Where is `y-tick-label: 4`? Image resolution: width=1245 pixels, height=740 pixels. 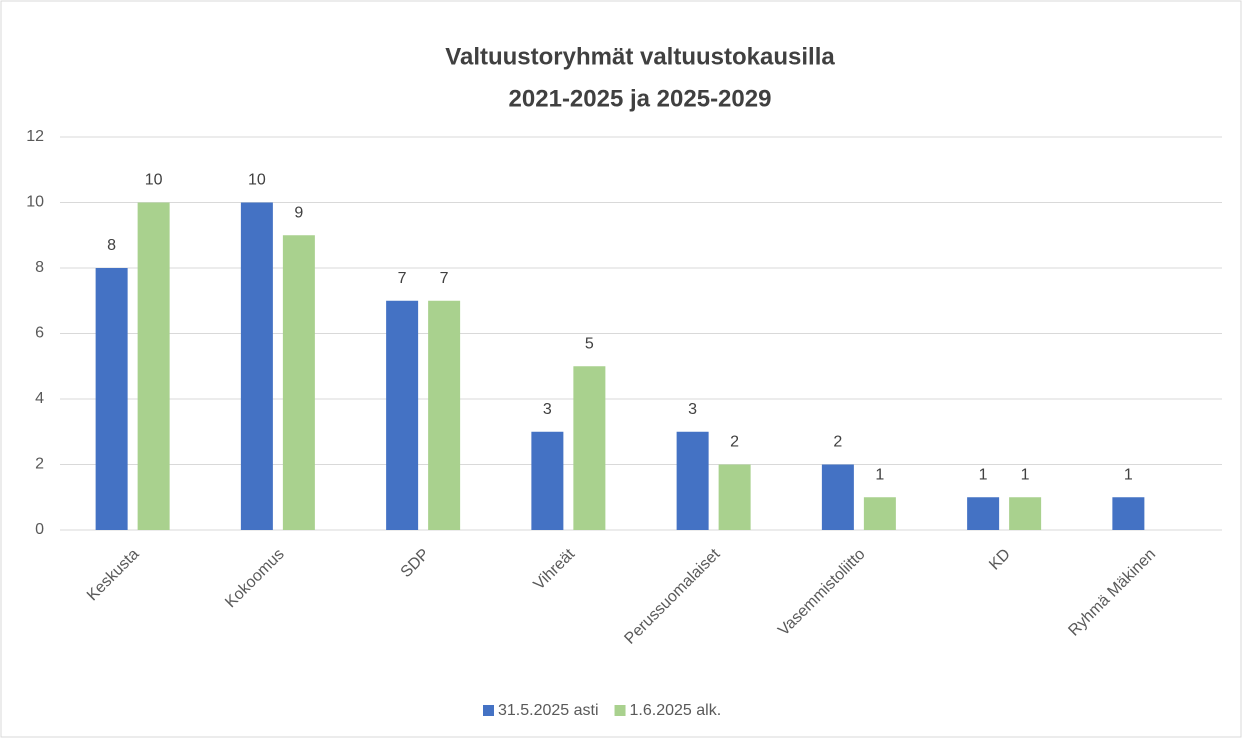 y-tick-label: 4 is located at coordinates (39, 398).